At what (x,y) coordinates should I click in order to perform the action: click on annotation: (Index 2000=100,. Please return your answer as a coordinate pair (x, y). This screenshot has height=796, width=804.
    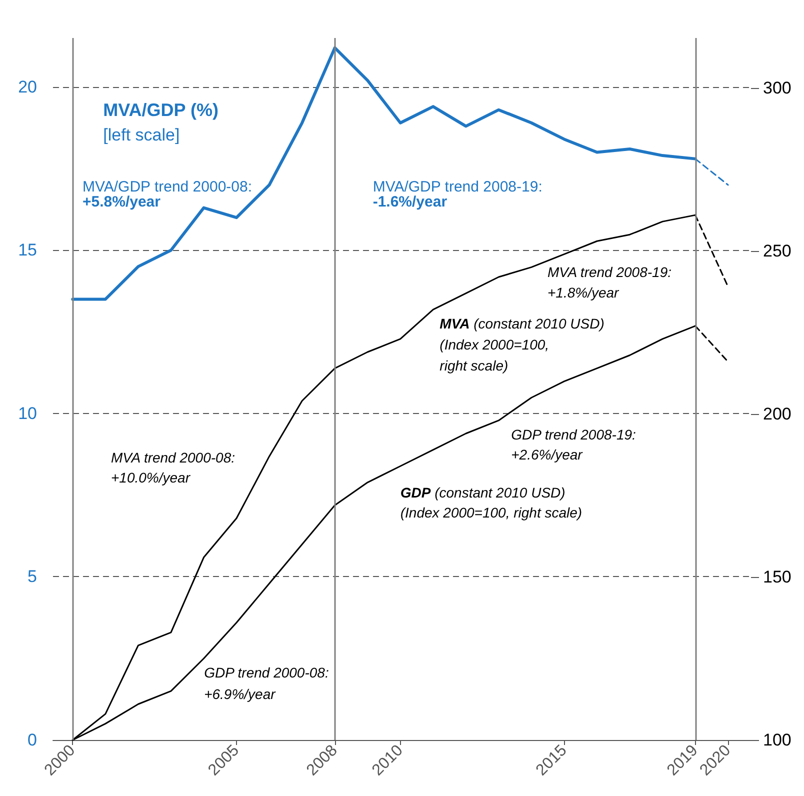
    Looking at the image, I should click on (495, 344).